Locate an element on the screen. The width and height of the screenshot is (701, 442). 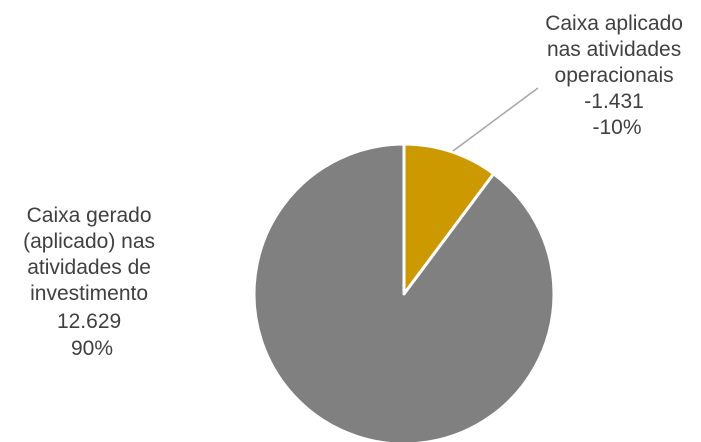
label-investimento-value: 12.629 is located at coordinates (89, 321).